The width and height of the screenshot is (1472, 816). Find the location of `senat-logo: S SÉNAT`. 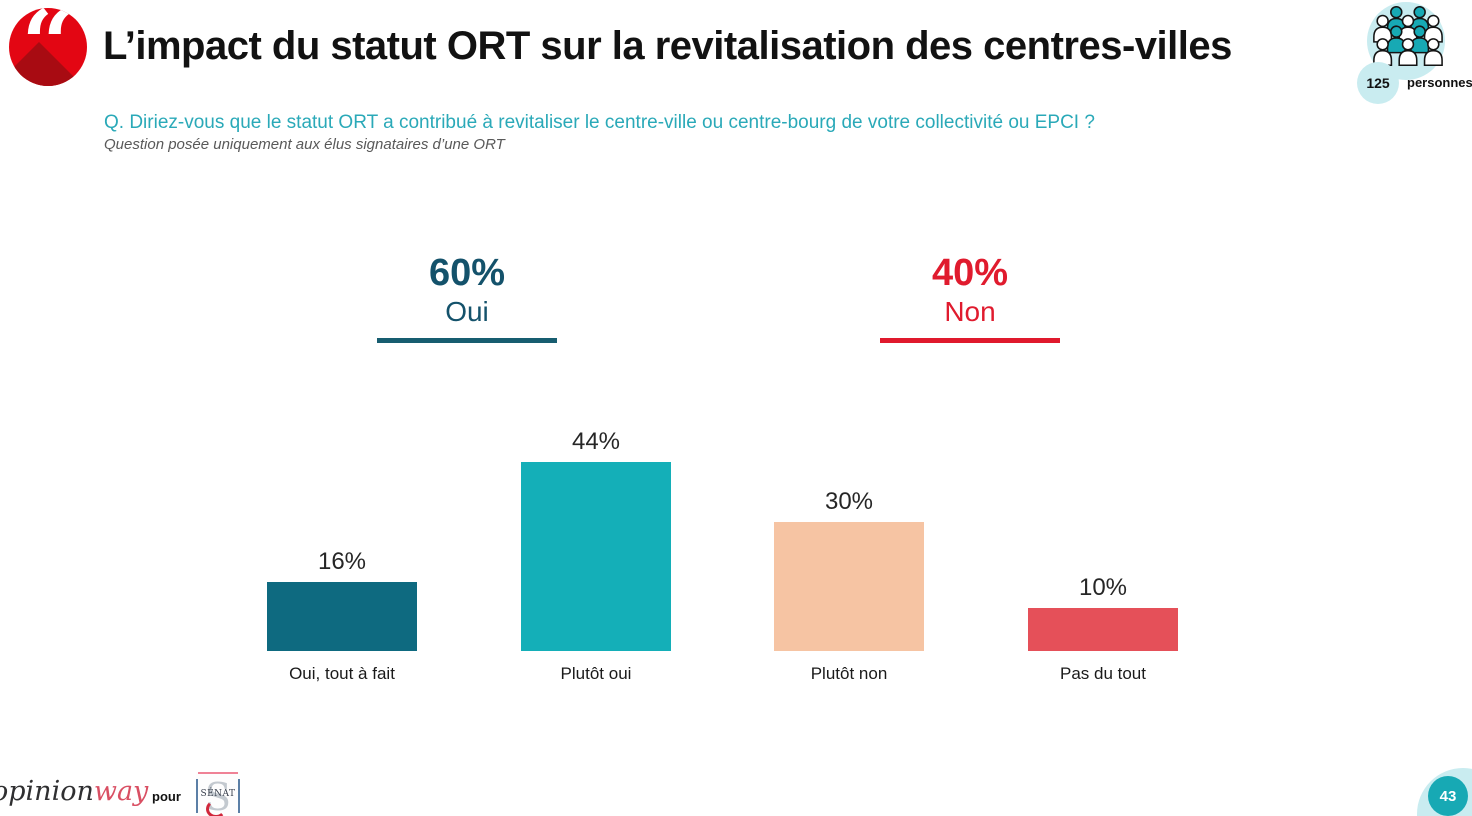

senat-logo: S SÉNAT is located at coordinates (218, 794).